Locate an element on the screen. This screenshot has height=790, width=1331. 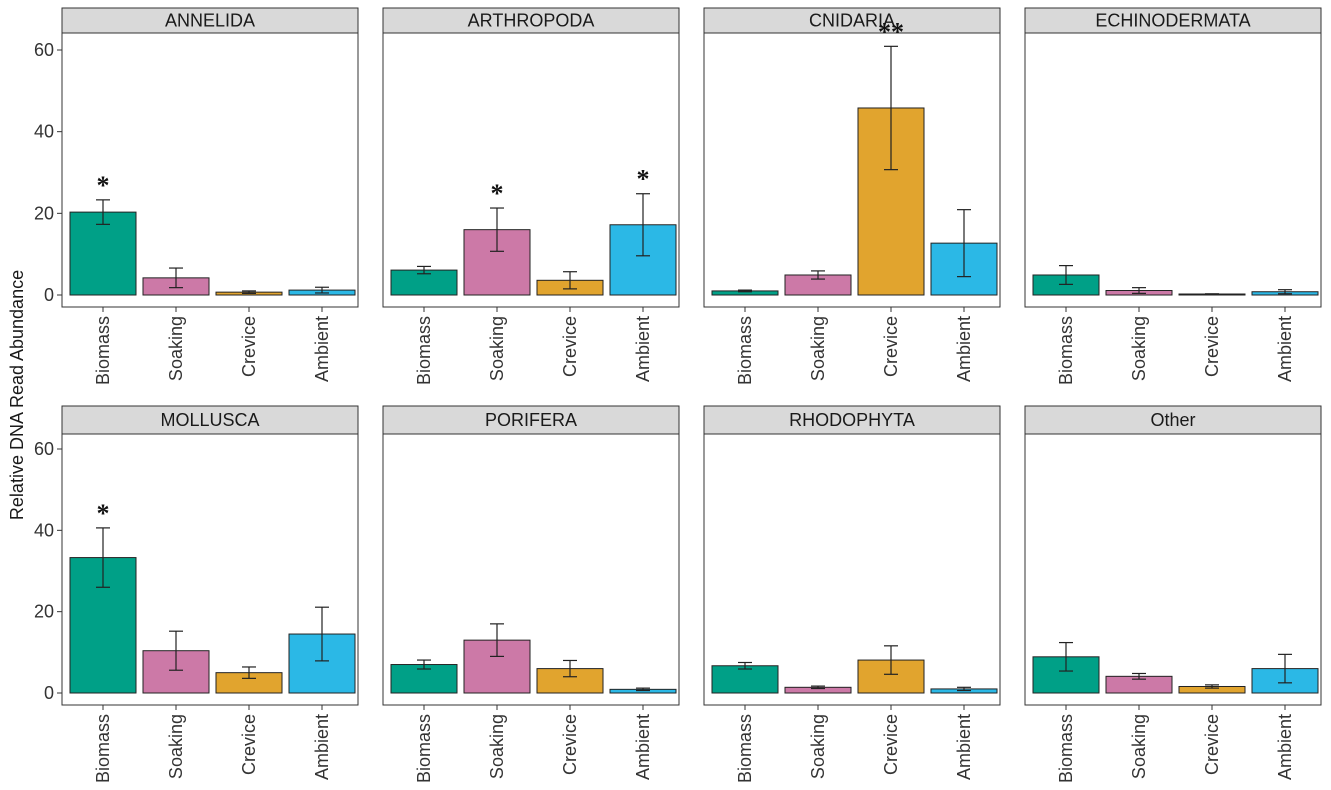
x-tick-label-cnidaria-soaking: Soaking is located at coordinates (818, 348).